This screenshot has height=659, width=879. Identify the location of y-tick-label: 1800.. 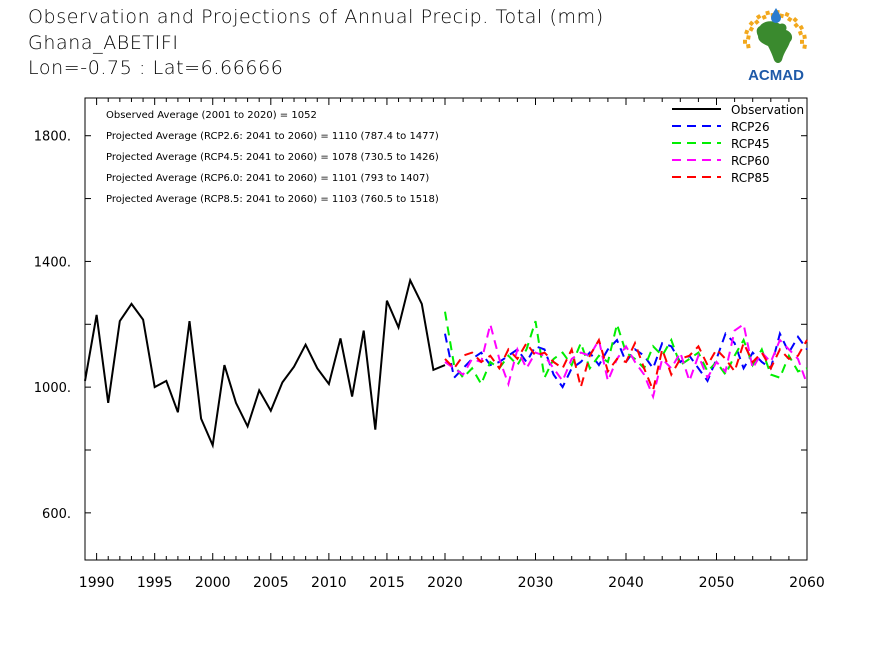
(52, 137).